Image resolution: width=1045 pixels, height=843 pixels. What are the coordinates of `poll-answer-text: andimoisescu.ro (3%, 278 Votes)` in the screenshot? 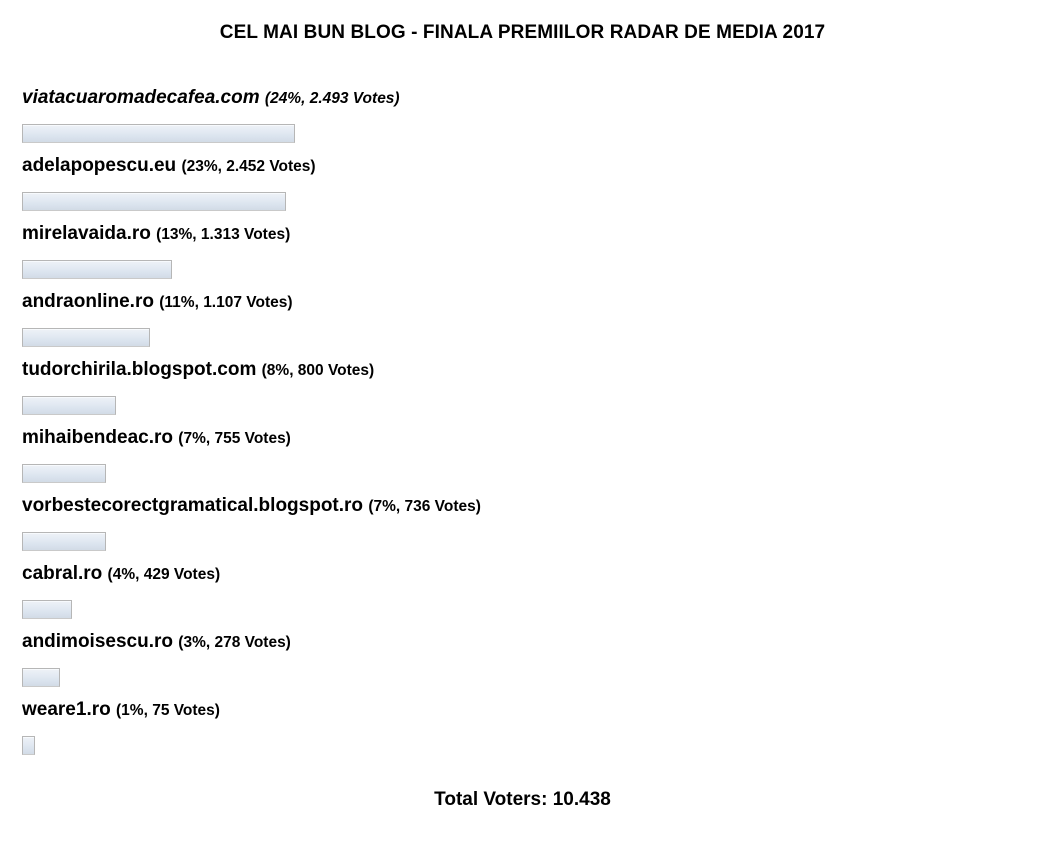 It's located at (156, 642).